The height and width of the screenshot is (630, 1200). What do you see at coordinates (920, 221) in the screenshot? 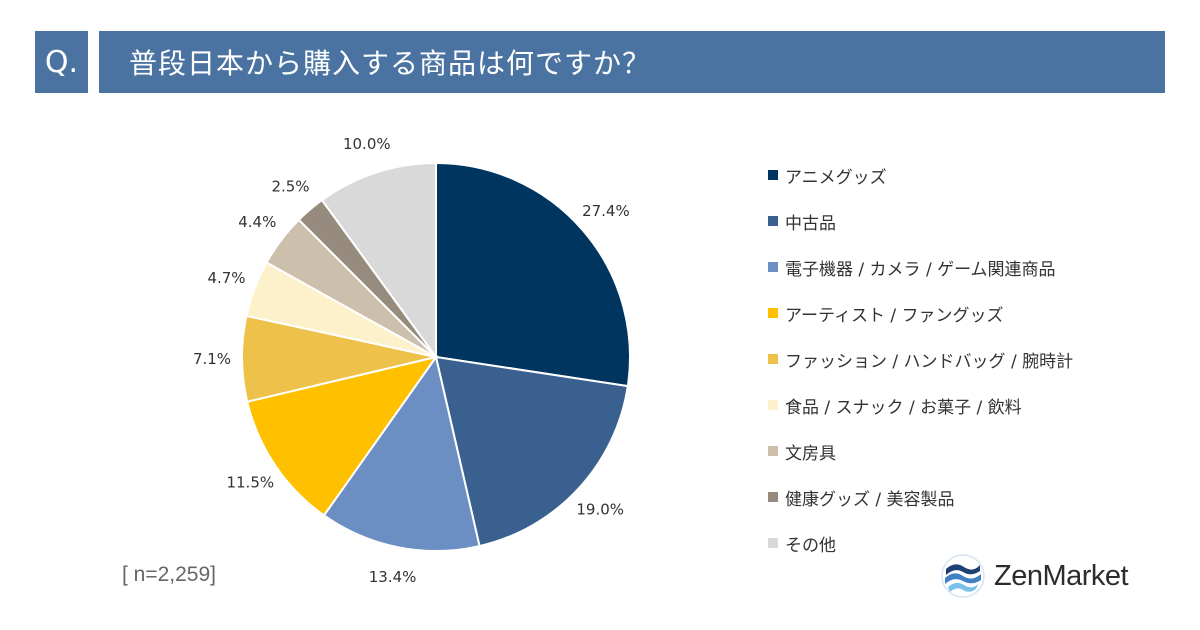
I see `legend-item: 中古品` at bounding box center [920, 221].